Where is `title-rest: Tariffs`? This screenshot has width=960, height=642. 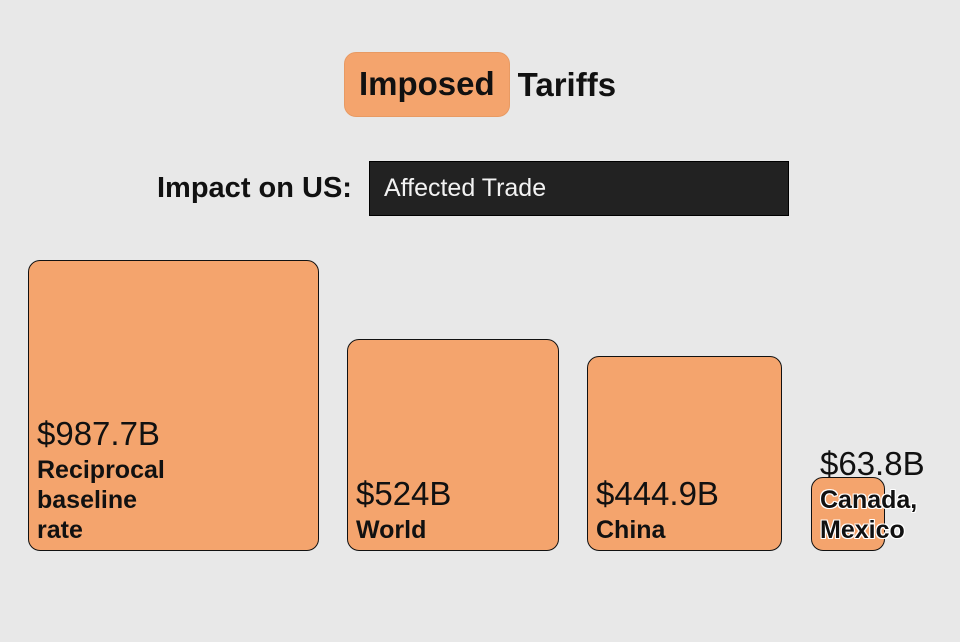 title-rest: Tariffs is located at coordinates (567, 84).